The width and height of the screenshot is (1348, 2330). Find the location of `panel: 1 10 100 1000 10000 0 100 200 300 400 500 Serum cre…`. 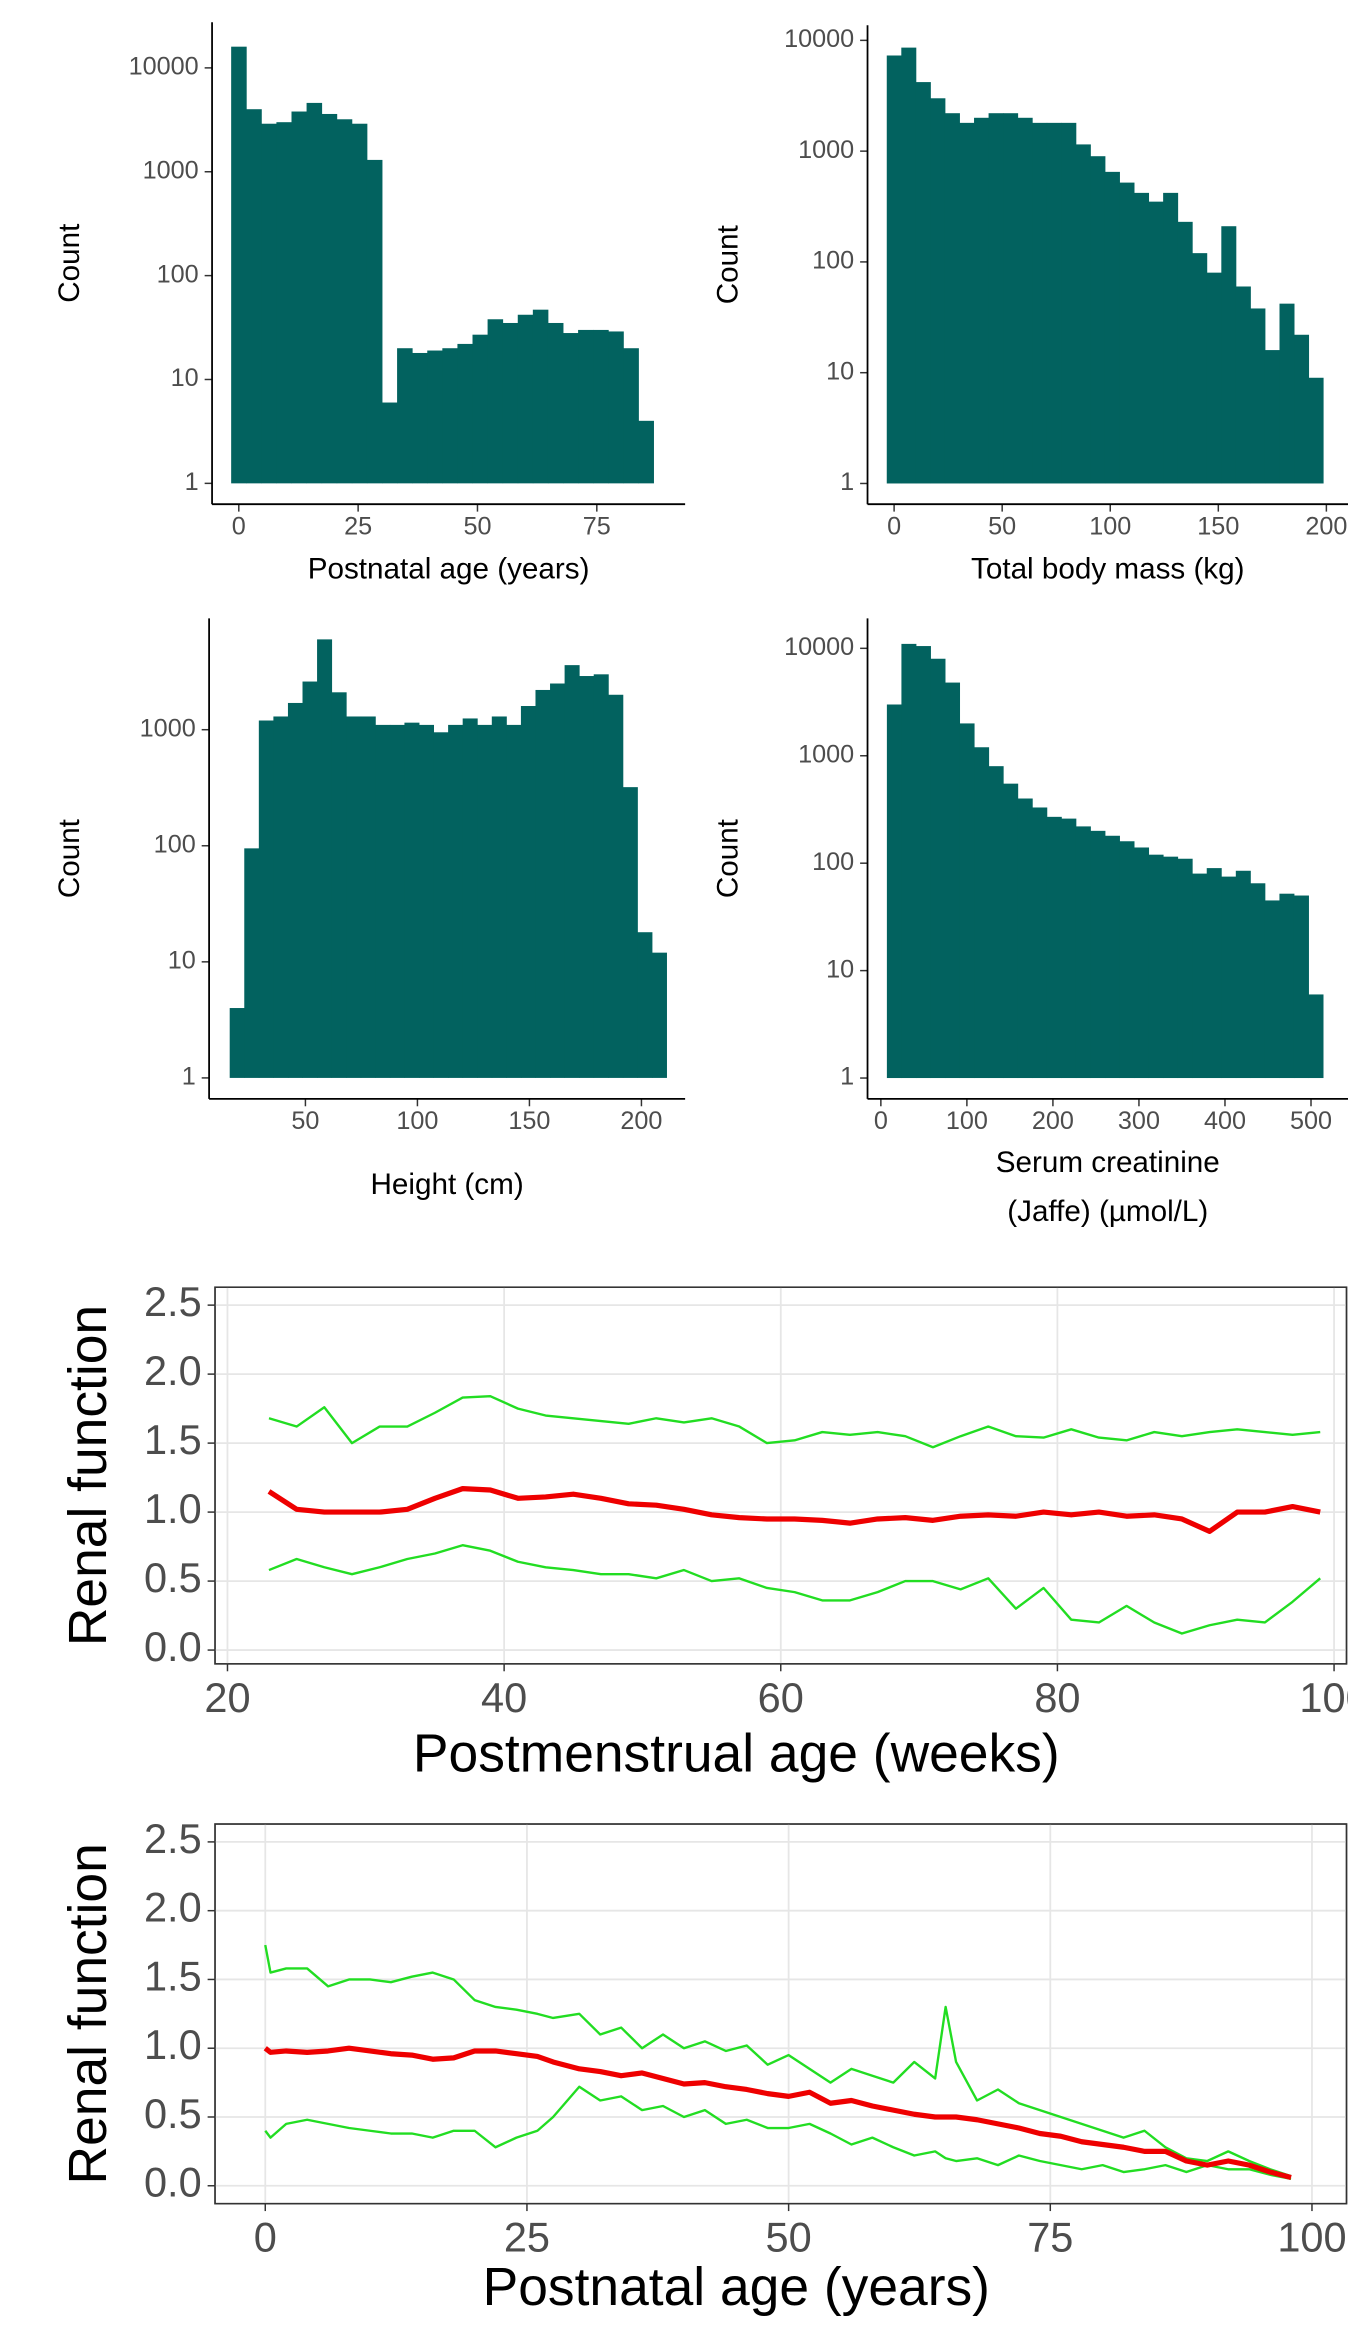

panel: 1 10 100 1000 10000 0 100 200 300 400 500 Serum cre… is located at coordinates (1029, 923).